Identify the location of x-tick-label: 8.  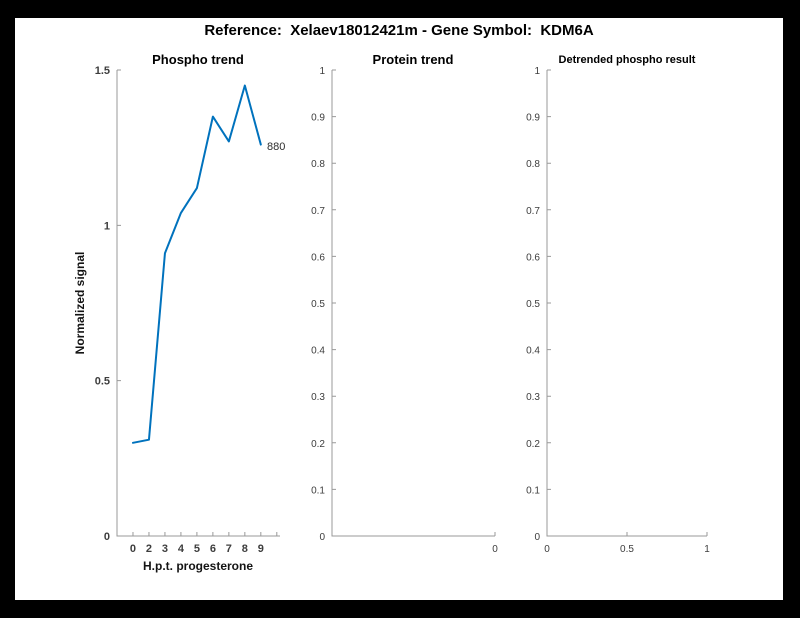
(245, 549).